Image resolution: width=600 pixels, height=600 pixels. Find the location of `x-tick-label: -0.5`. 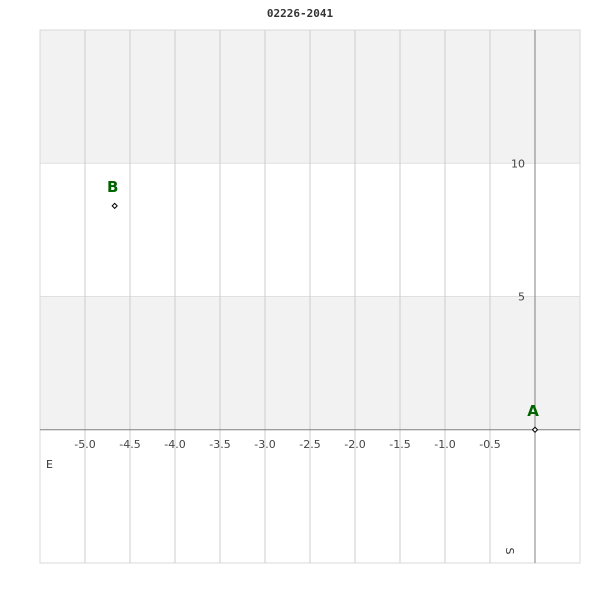

x-tick-label: -0.5 is located at coordinates (489, 444).